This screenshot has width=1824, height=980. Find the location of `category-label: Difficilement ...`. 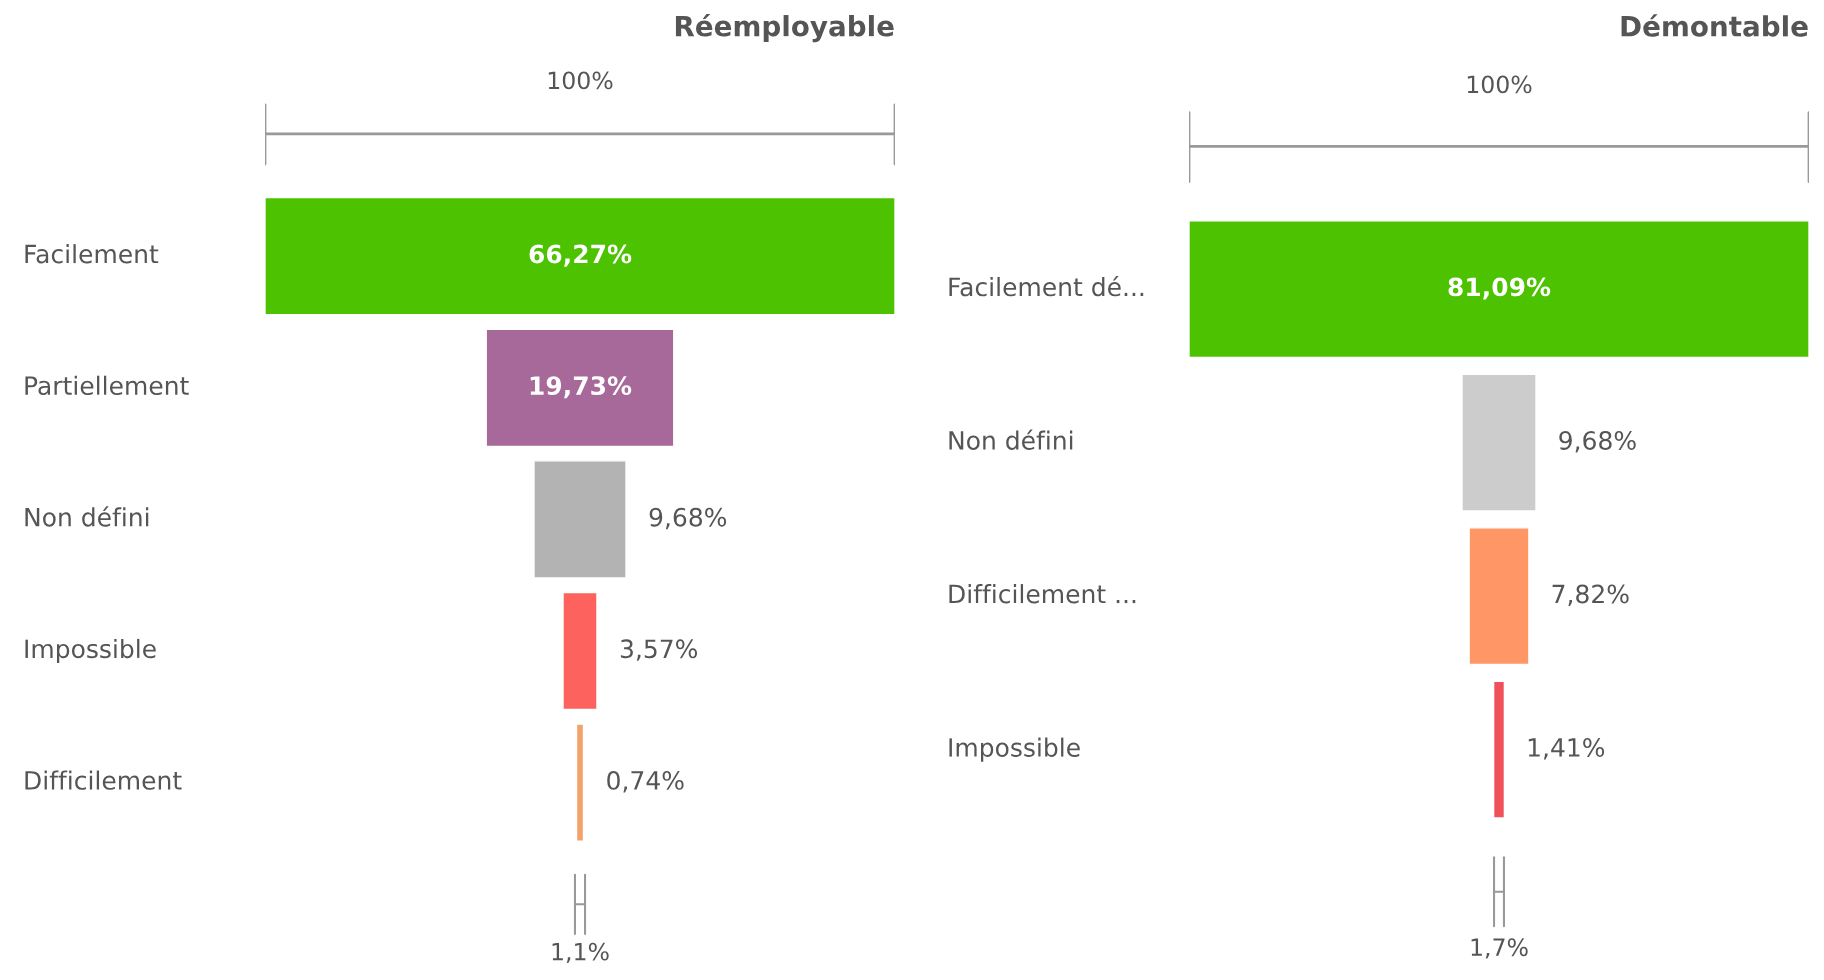

category-label: Difficilement ... is located at coordinates (1042, 594).